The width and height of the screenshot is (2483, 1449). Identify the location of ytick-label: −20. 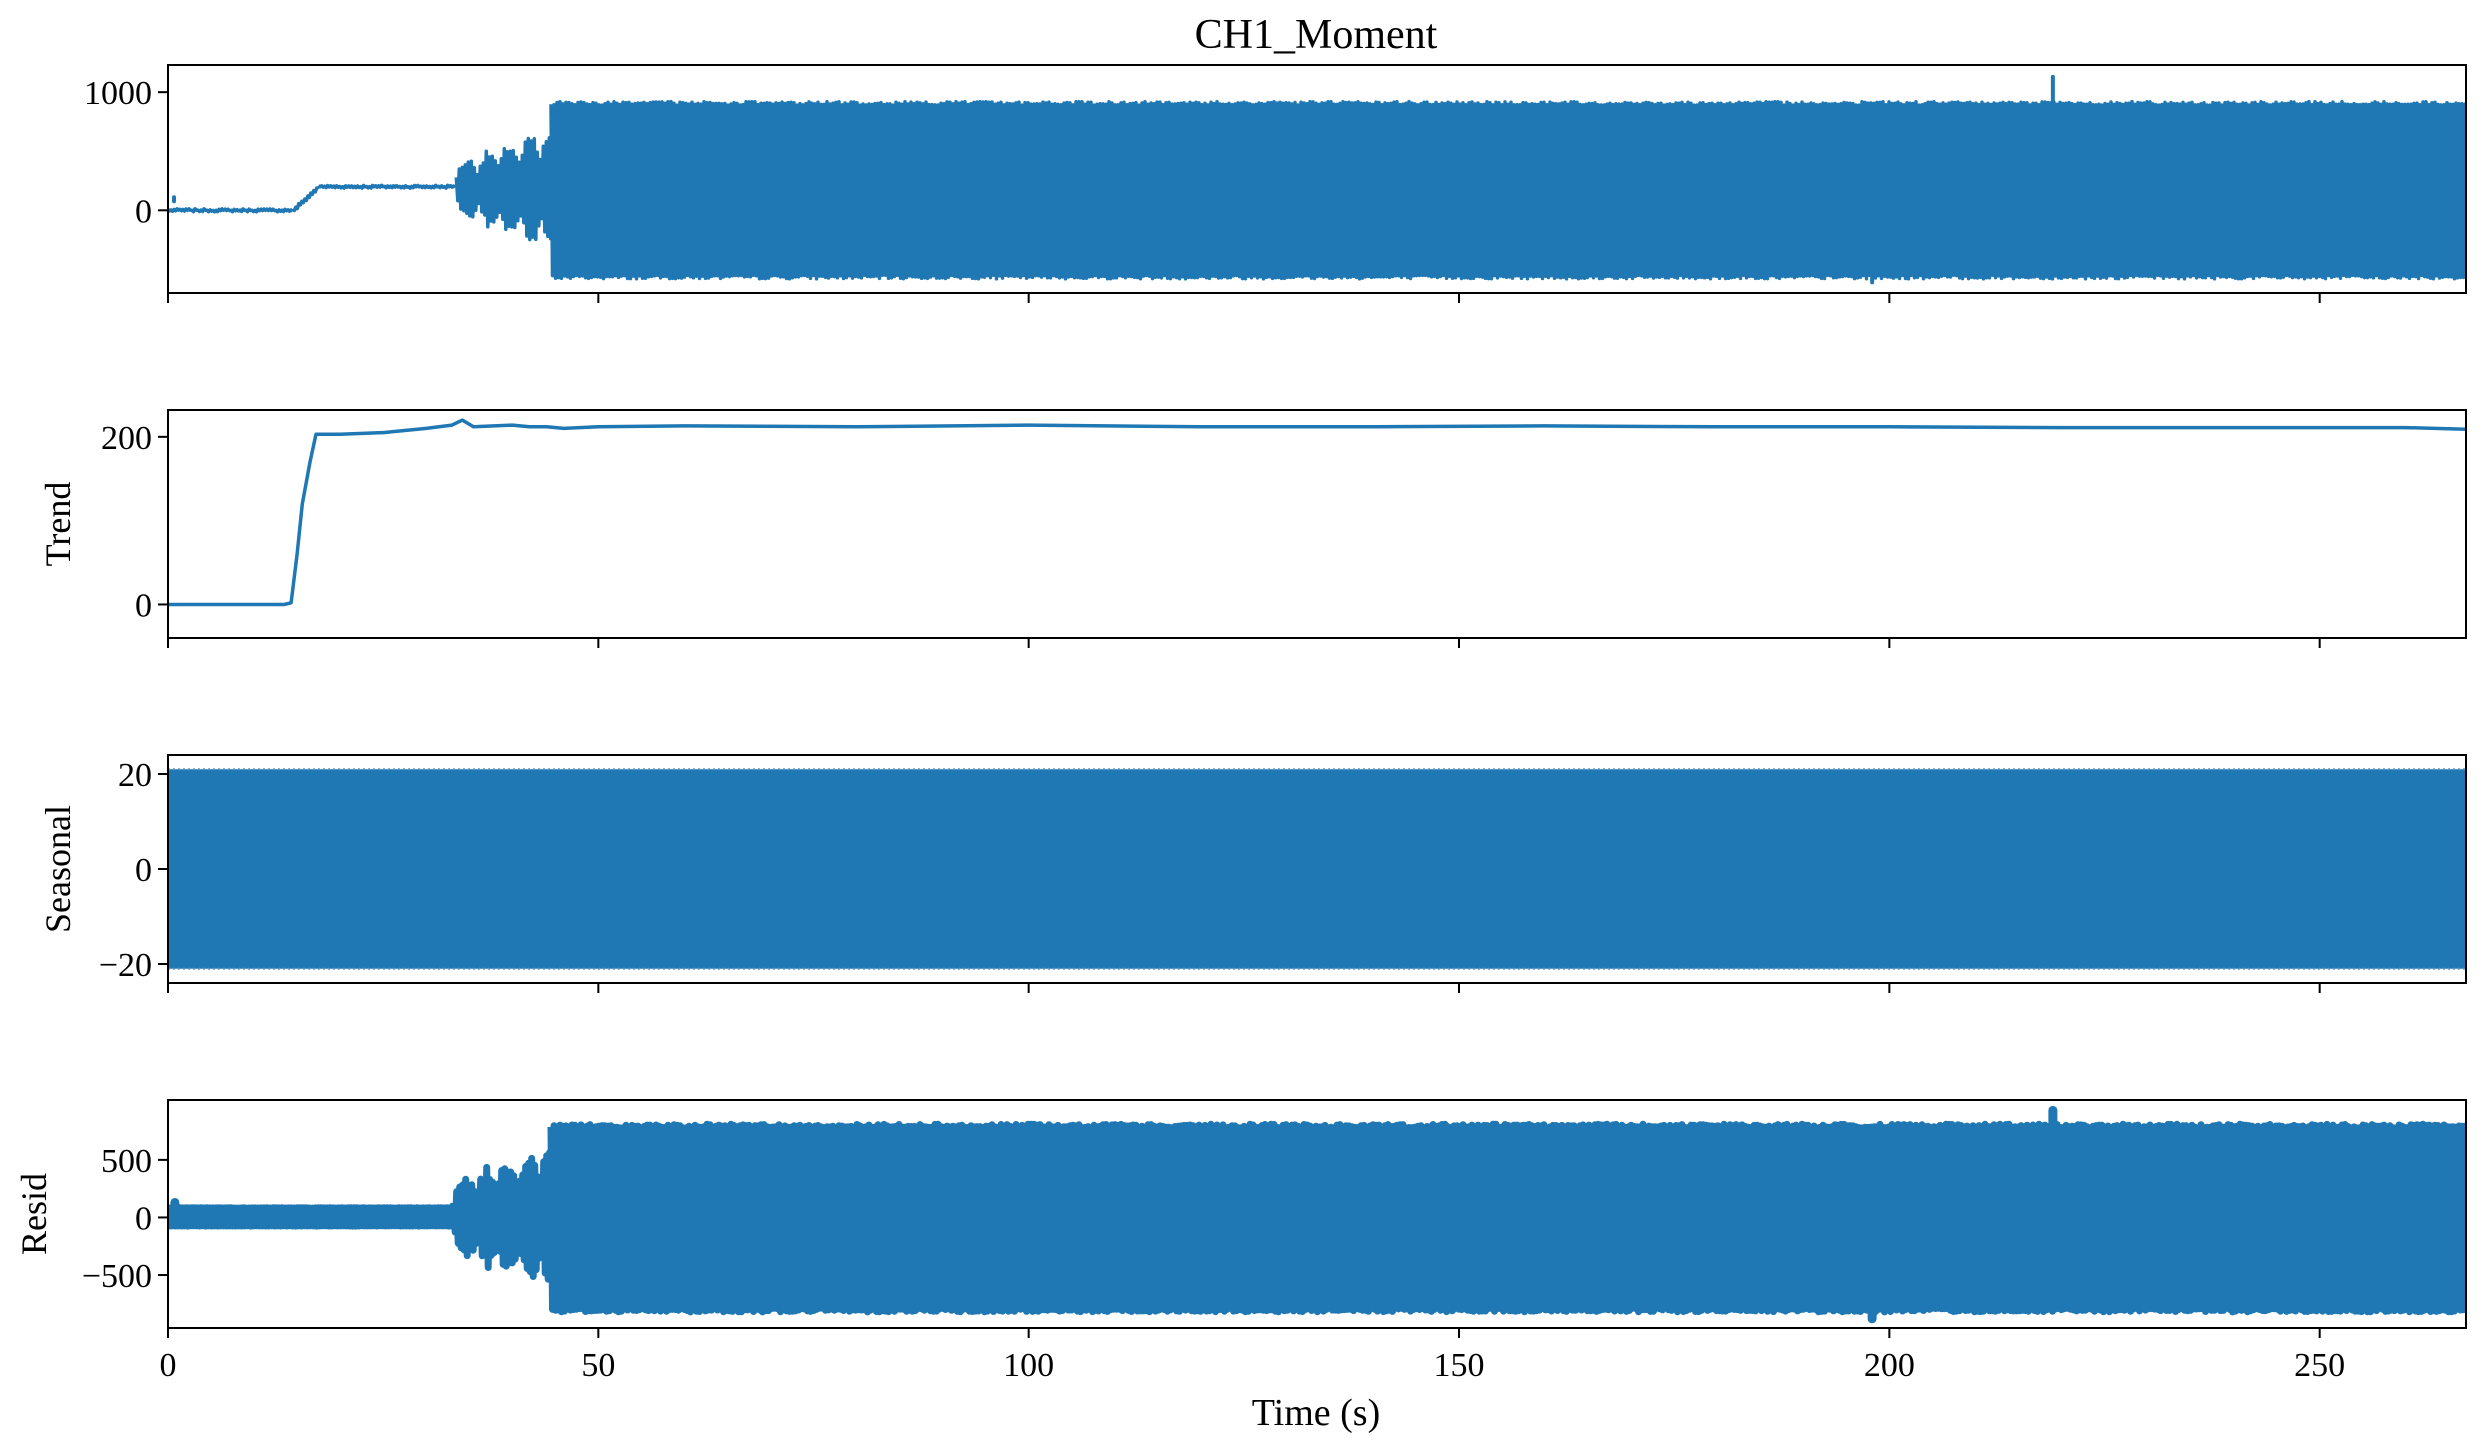
(125, 965).